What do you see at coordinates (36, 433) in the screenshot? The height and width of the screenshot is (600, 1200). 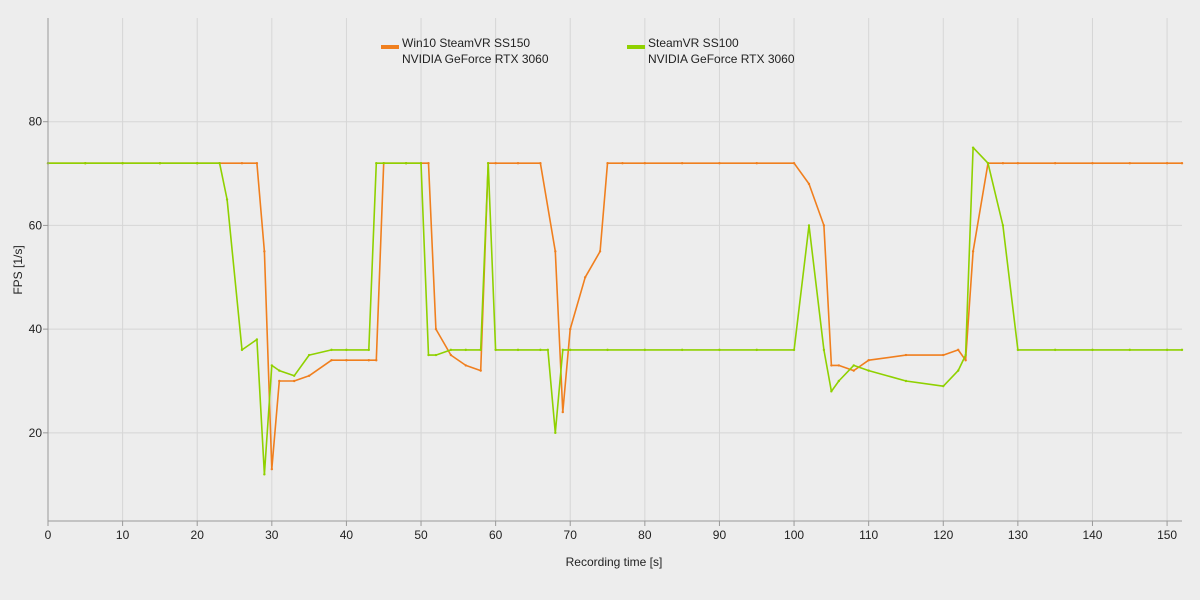 I see `y-tick-label: 20` at bounding box center [36, 433].